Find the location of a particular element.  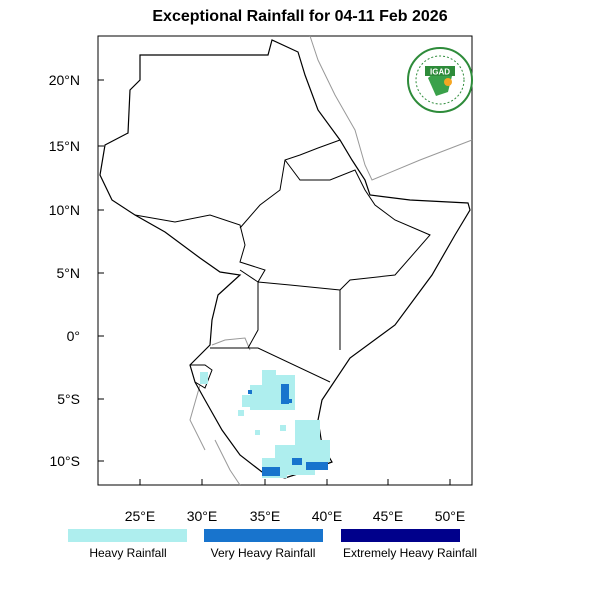

legend-label: Extremely Heavy Rainfall is located at coordinates (410, 553).